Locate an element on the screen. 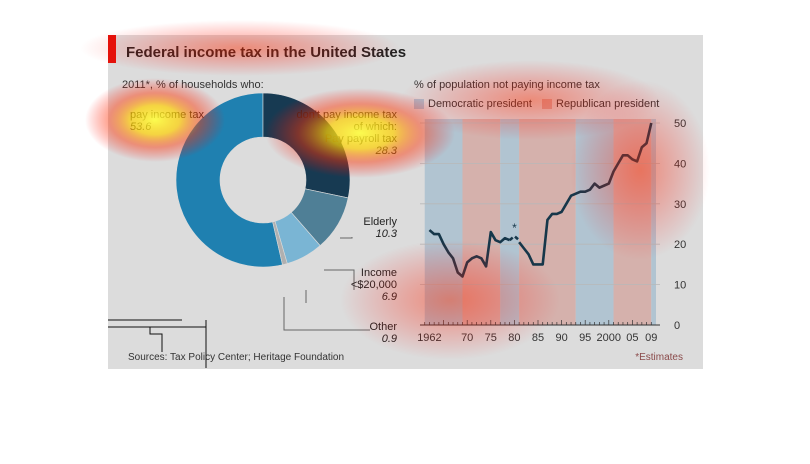  x-tick-label: 1962 is located at coordinates (429, 338).